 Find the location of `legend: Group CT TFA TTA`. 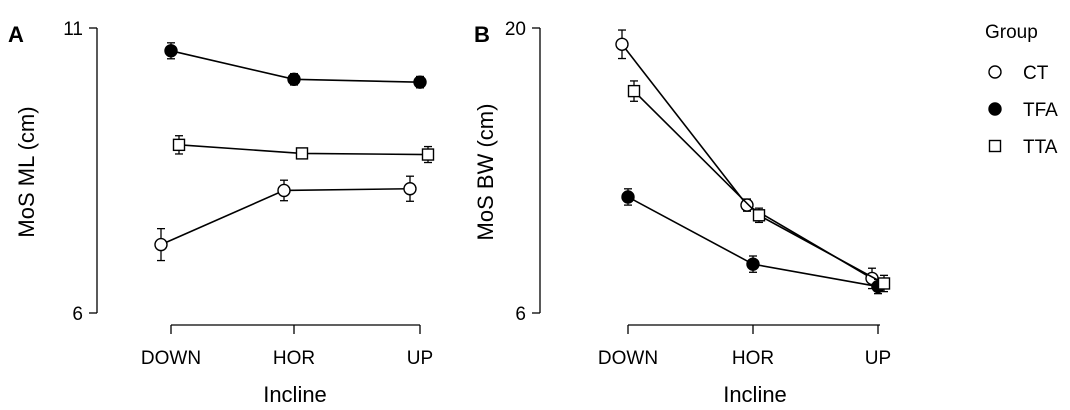

legend: Group CT TFA TTA is located at coordinates (1021, 90).